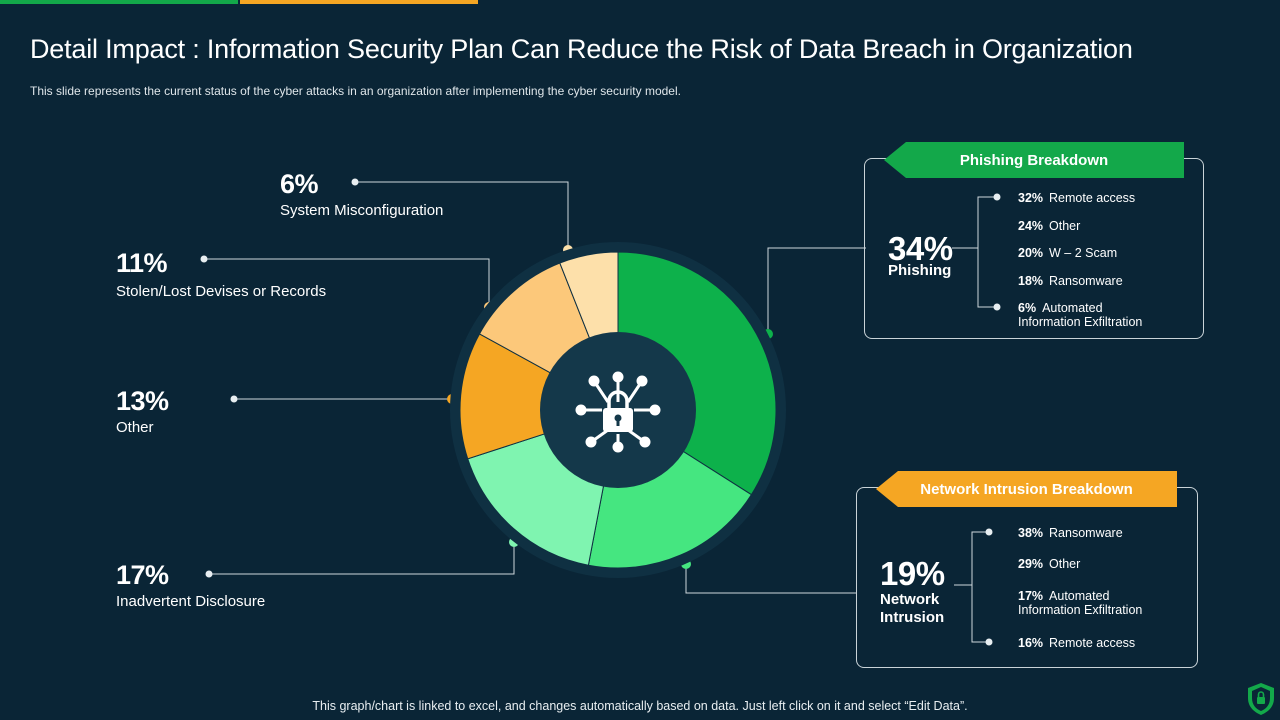 Image resolution: width=1280 pixels, height=720 pixels. Describe the element at coordinates (347, 282) in the screenshot. I see `connector-stolen` at that location.